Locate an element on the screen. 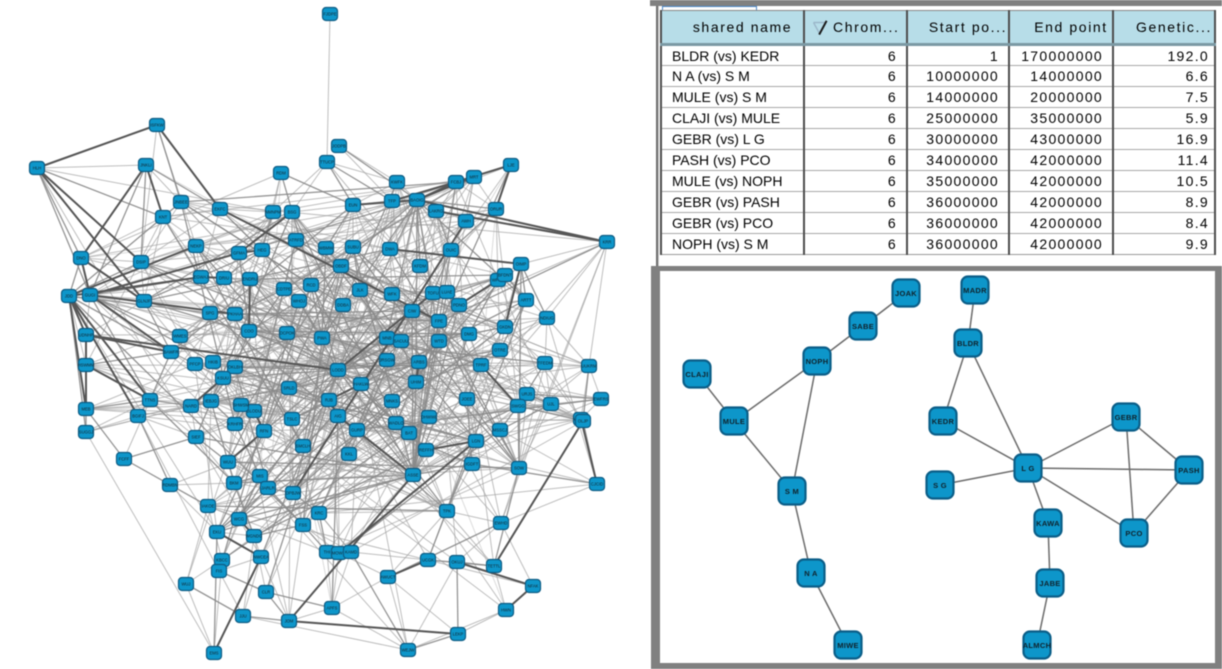  svg-text: BLODU is located at coordinates (254, 411).